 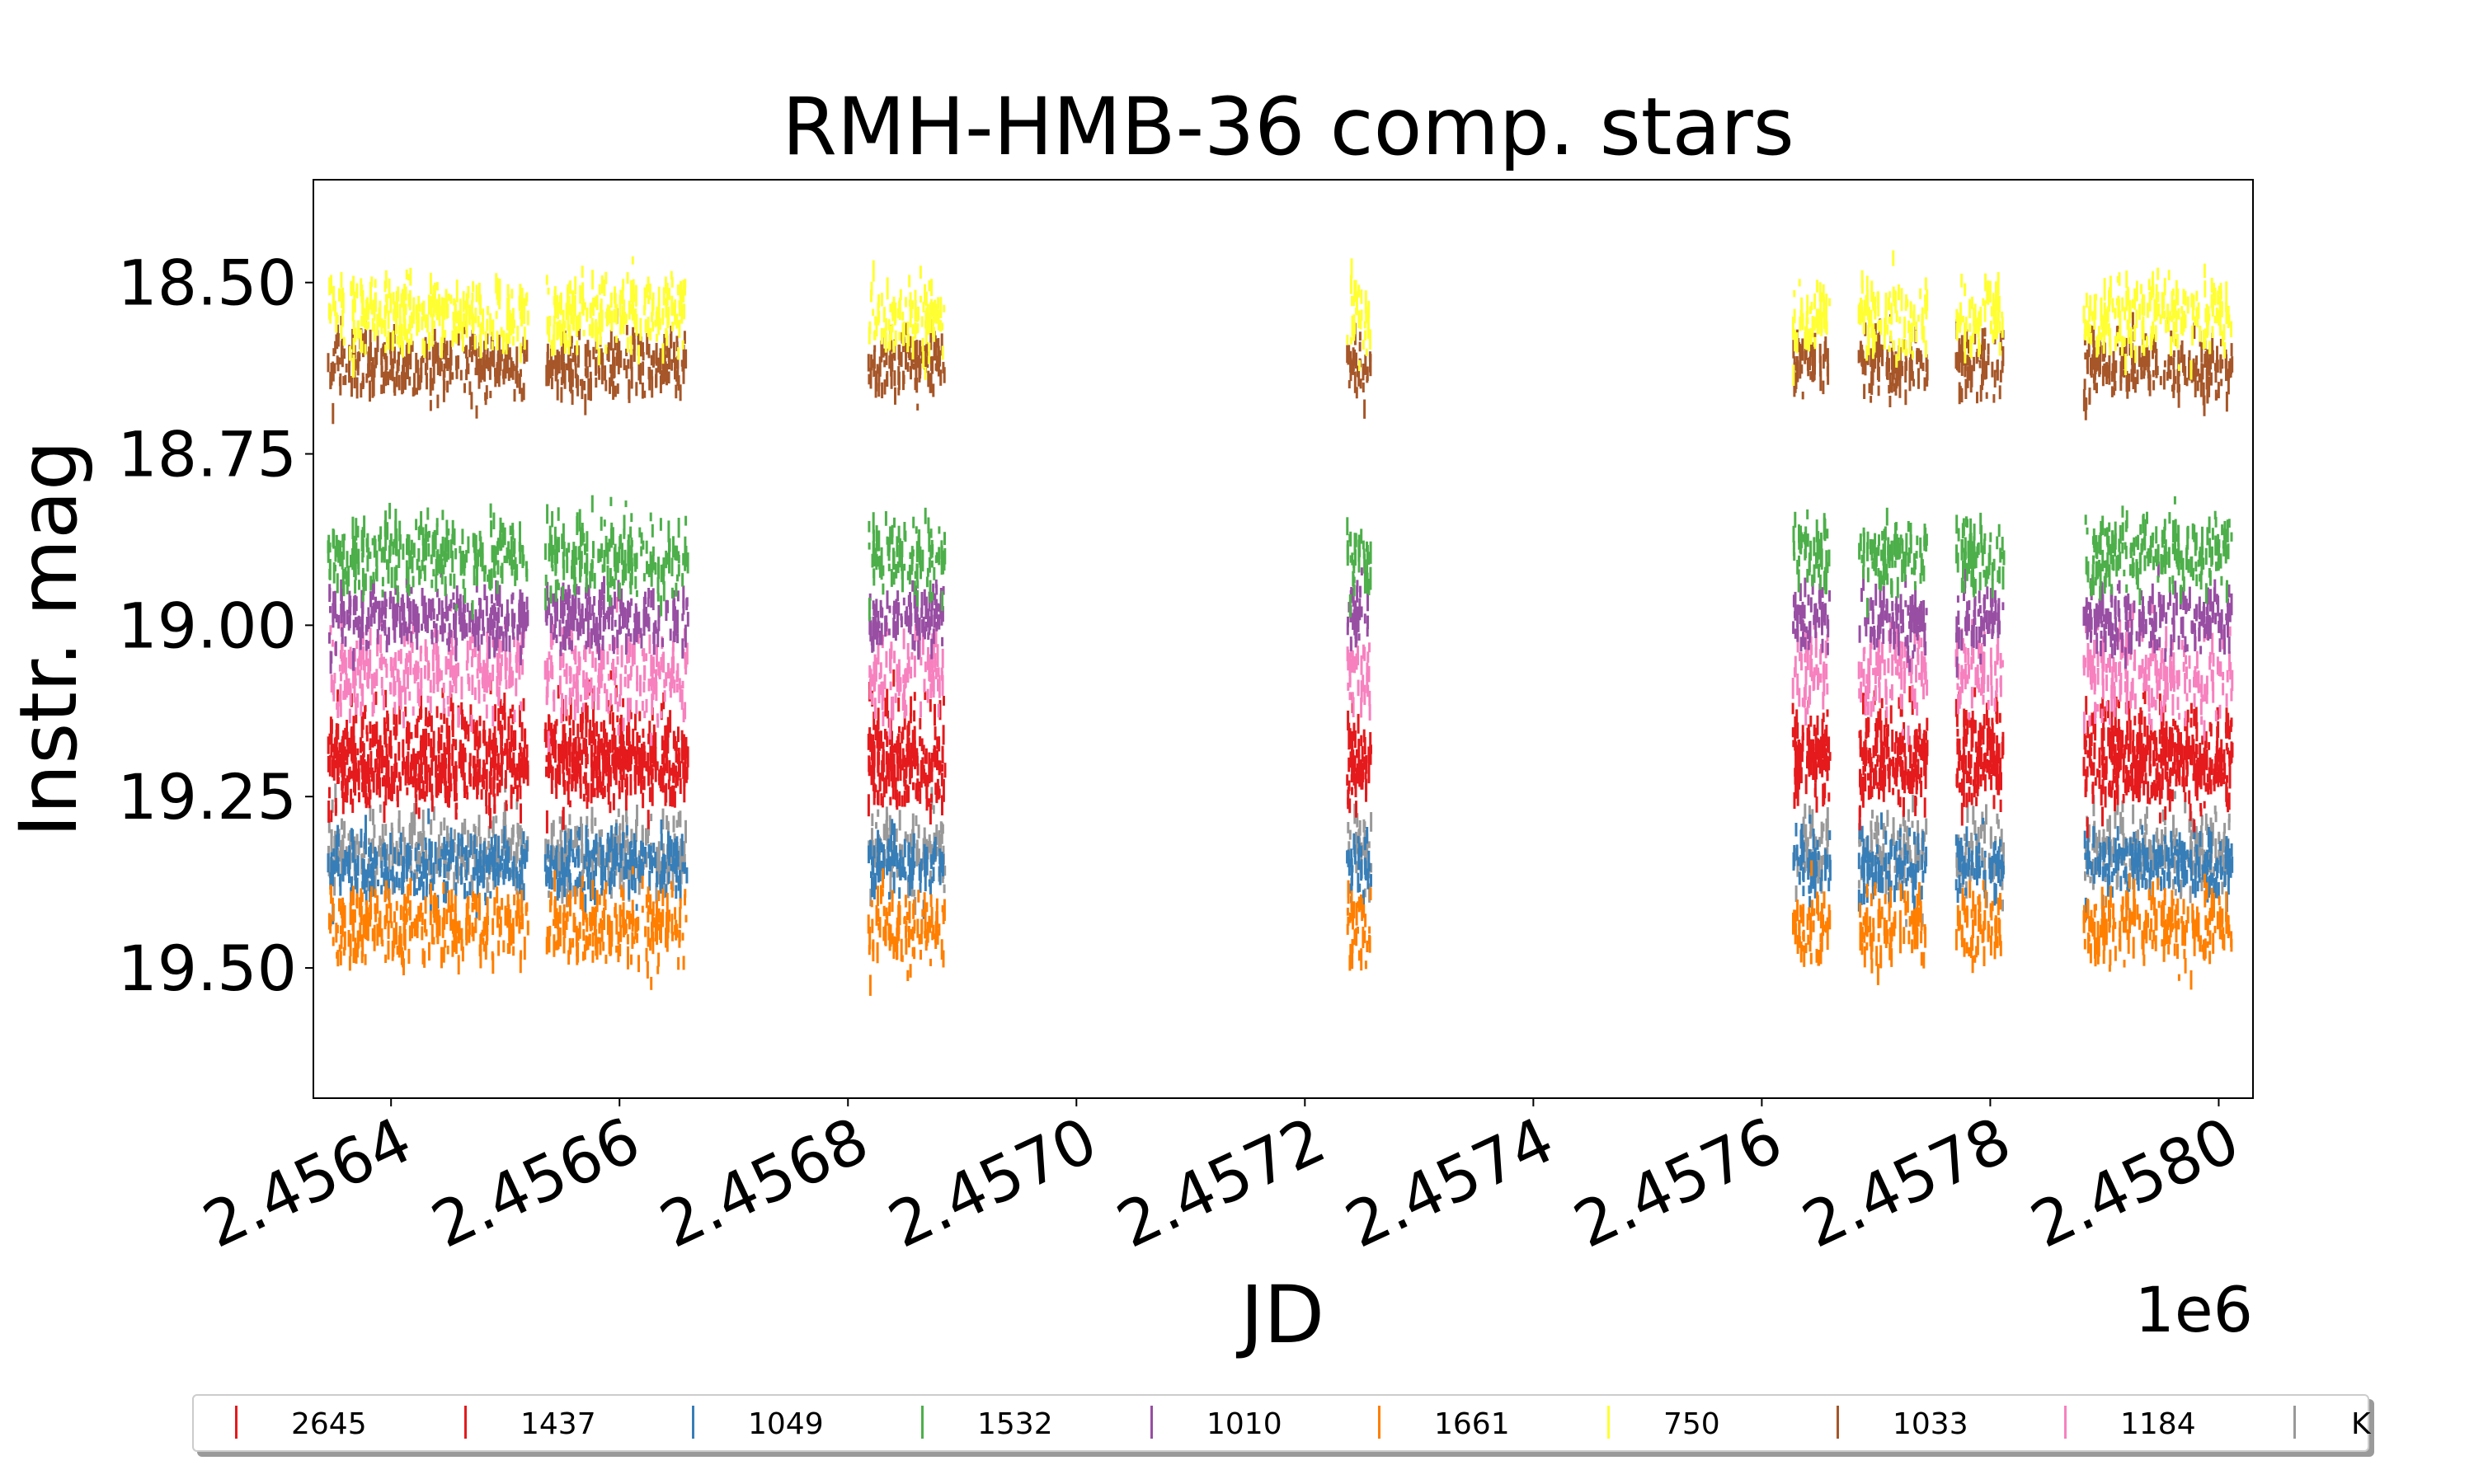 I want to click on chart-title: RMH-HMB-36 comp. stars, so click(x=1288, y=127).